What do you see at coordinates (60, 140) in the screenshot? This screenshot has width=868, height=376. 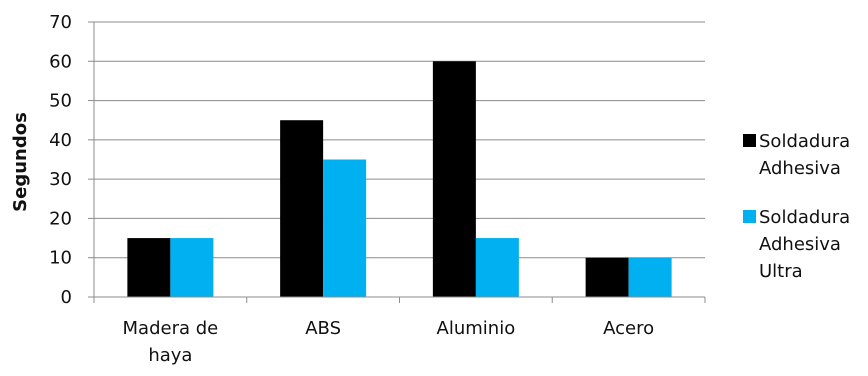 I see `y-tick-label: 40` at bounding box center [60, 140].